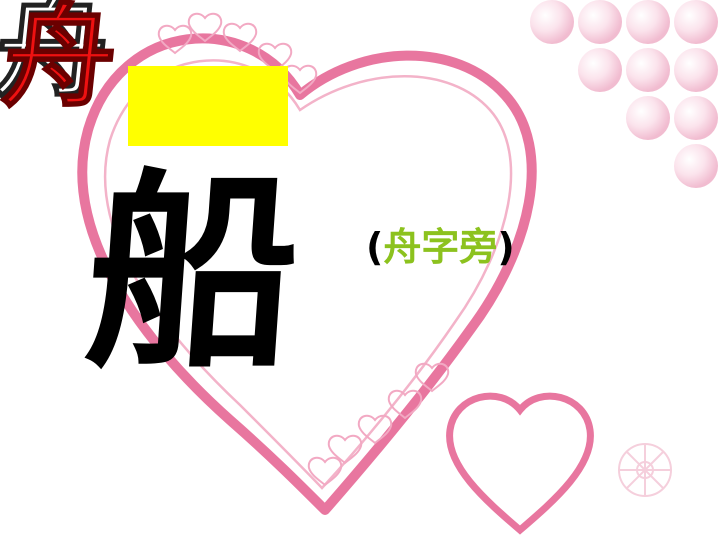 The width and height of the screenshot is (720, 540). I want to click on highlight-box, so click(208, 106).